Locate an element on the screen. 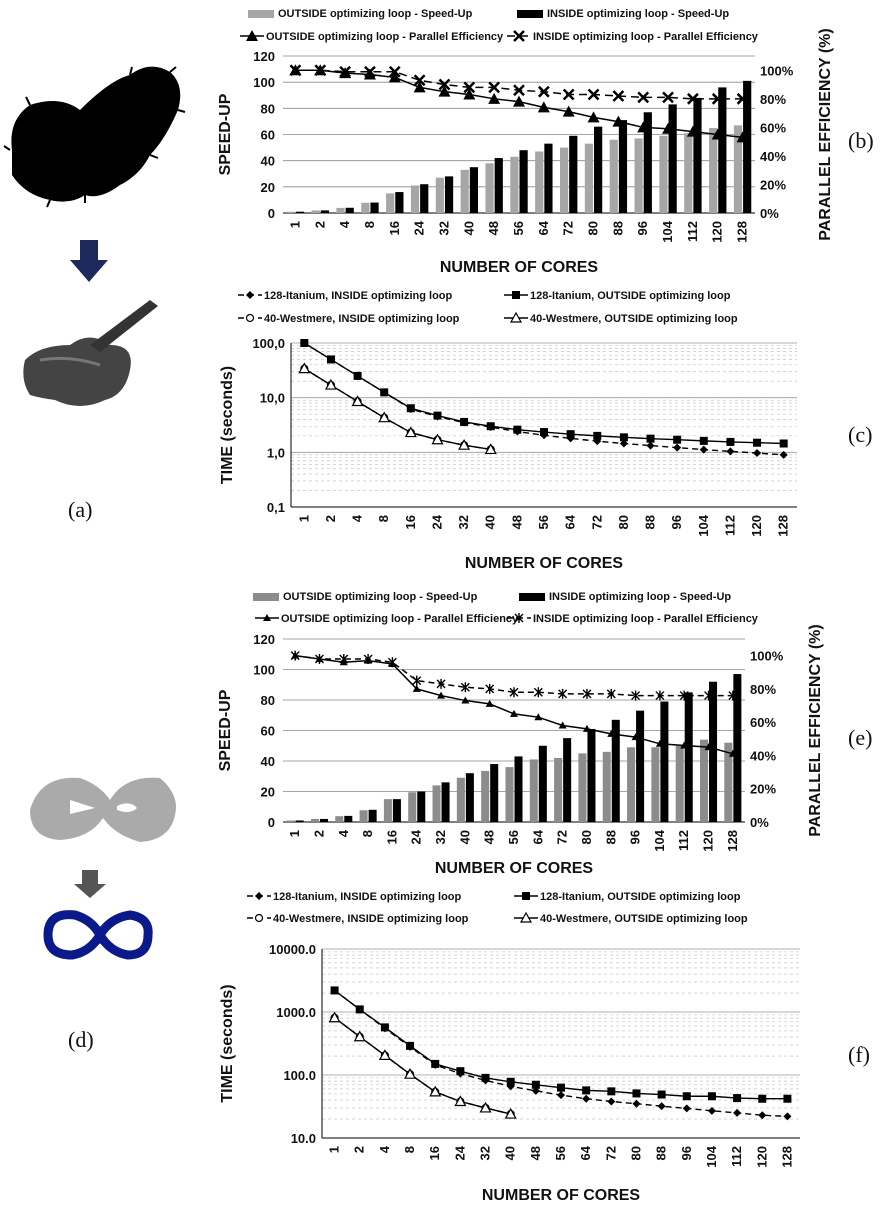  y-tick-label: 20 is located at coordinates (268, 792).